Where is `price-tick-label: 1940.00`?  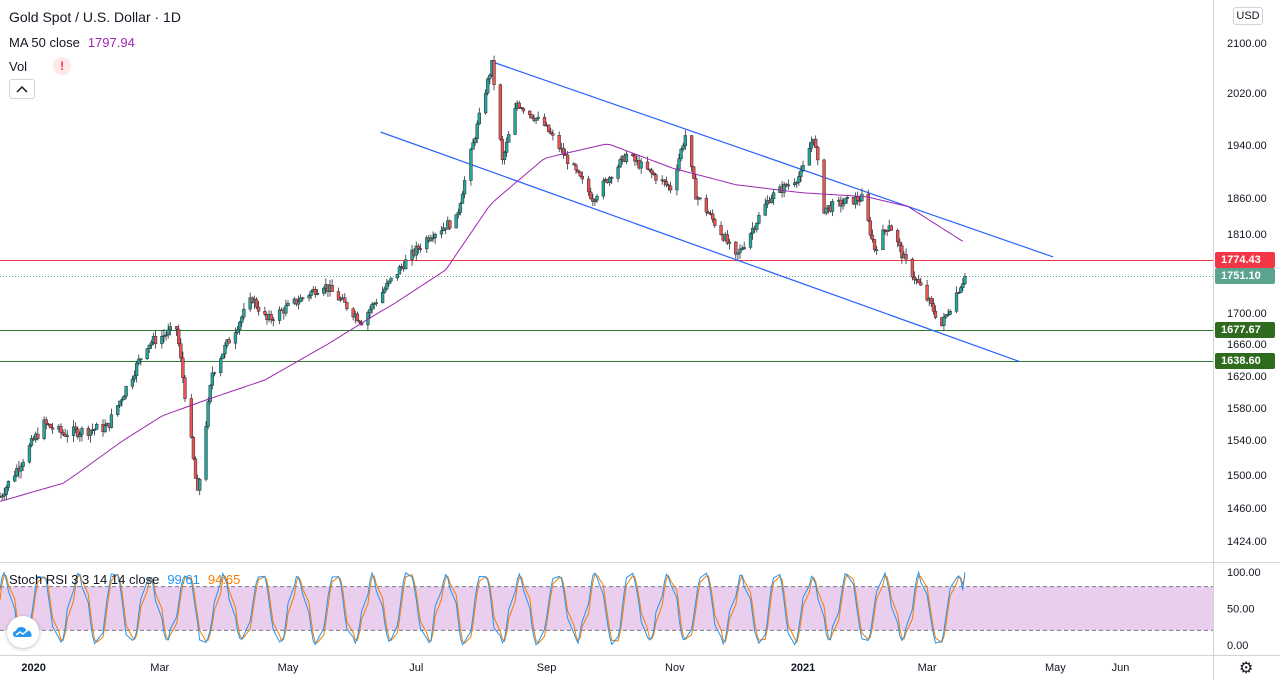
price-tick-label: 1940.00 is located at coordinates (1247, 146).